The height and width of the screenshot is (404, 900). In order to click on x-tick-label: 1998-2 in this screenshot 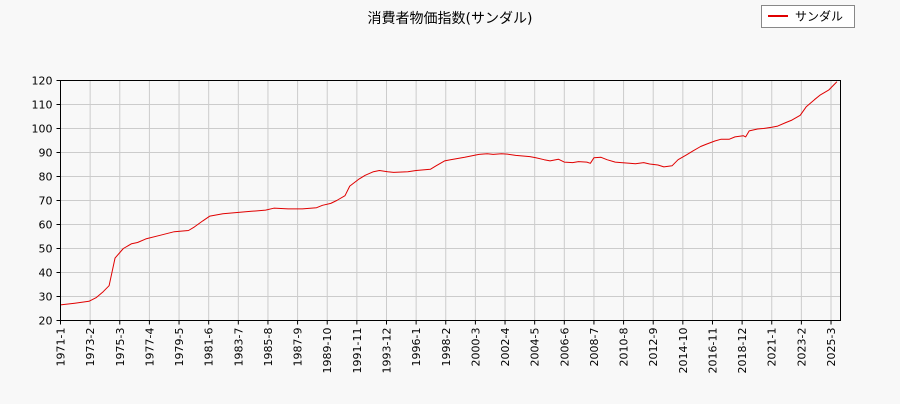, I will do `click(446, 347)`.